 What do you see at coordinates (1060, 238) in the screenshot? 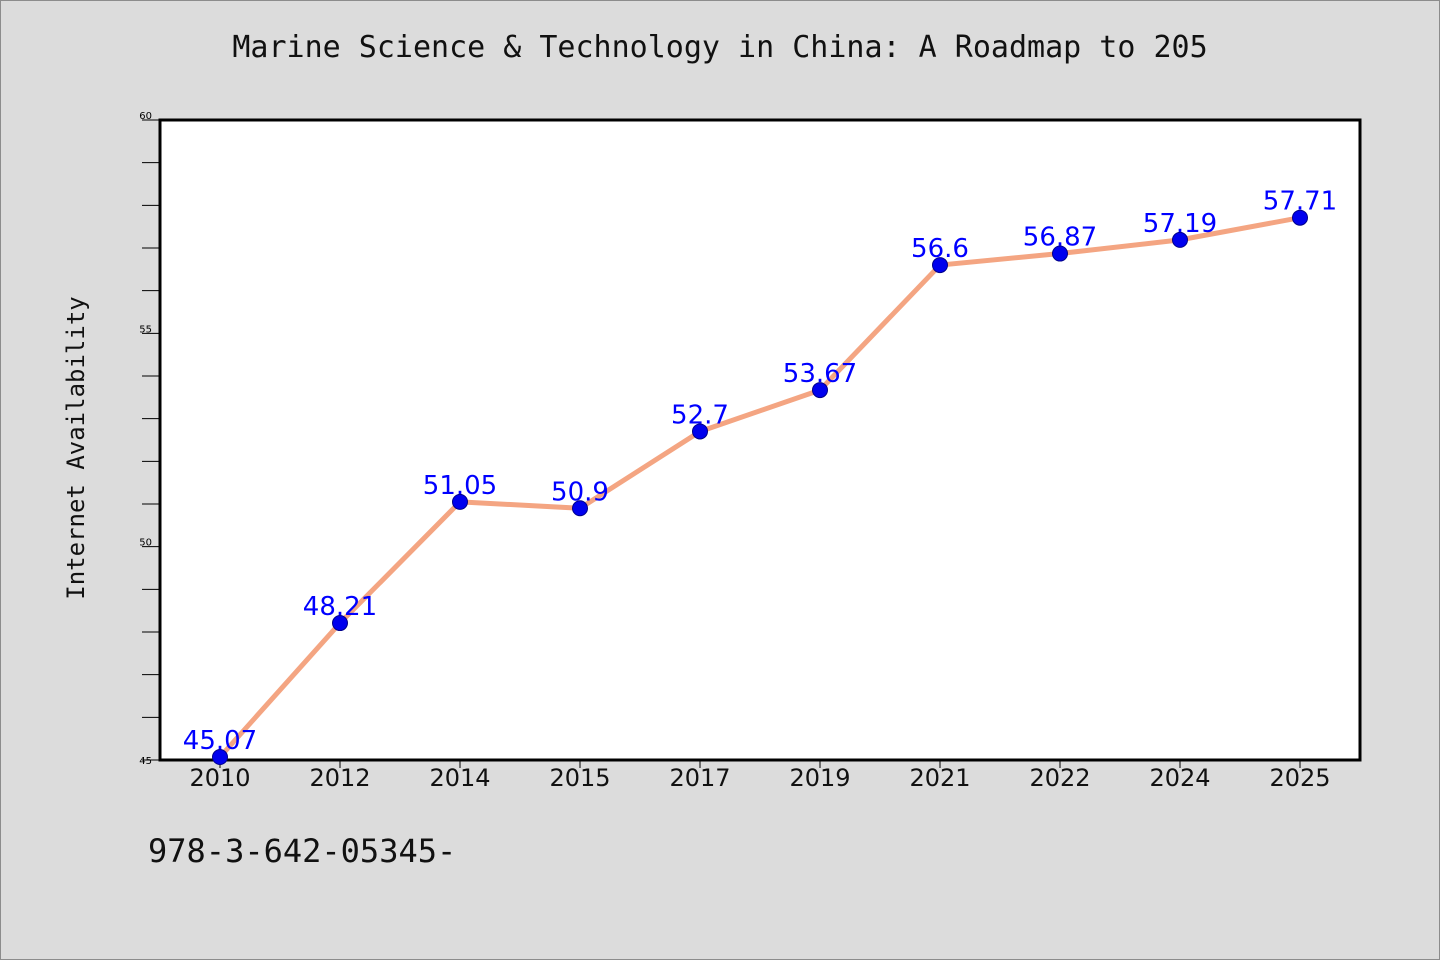
I see `data-label: 56.87` at bounding box center [1060, 238].